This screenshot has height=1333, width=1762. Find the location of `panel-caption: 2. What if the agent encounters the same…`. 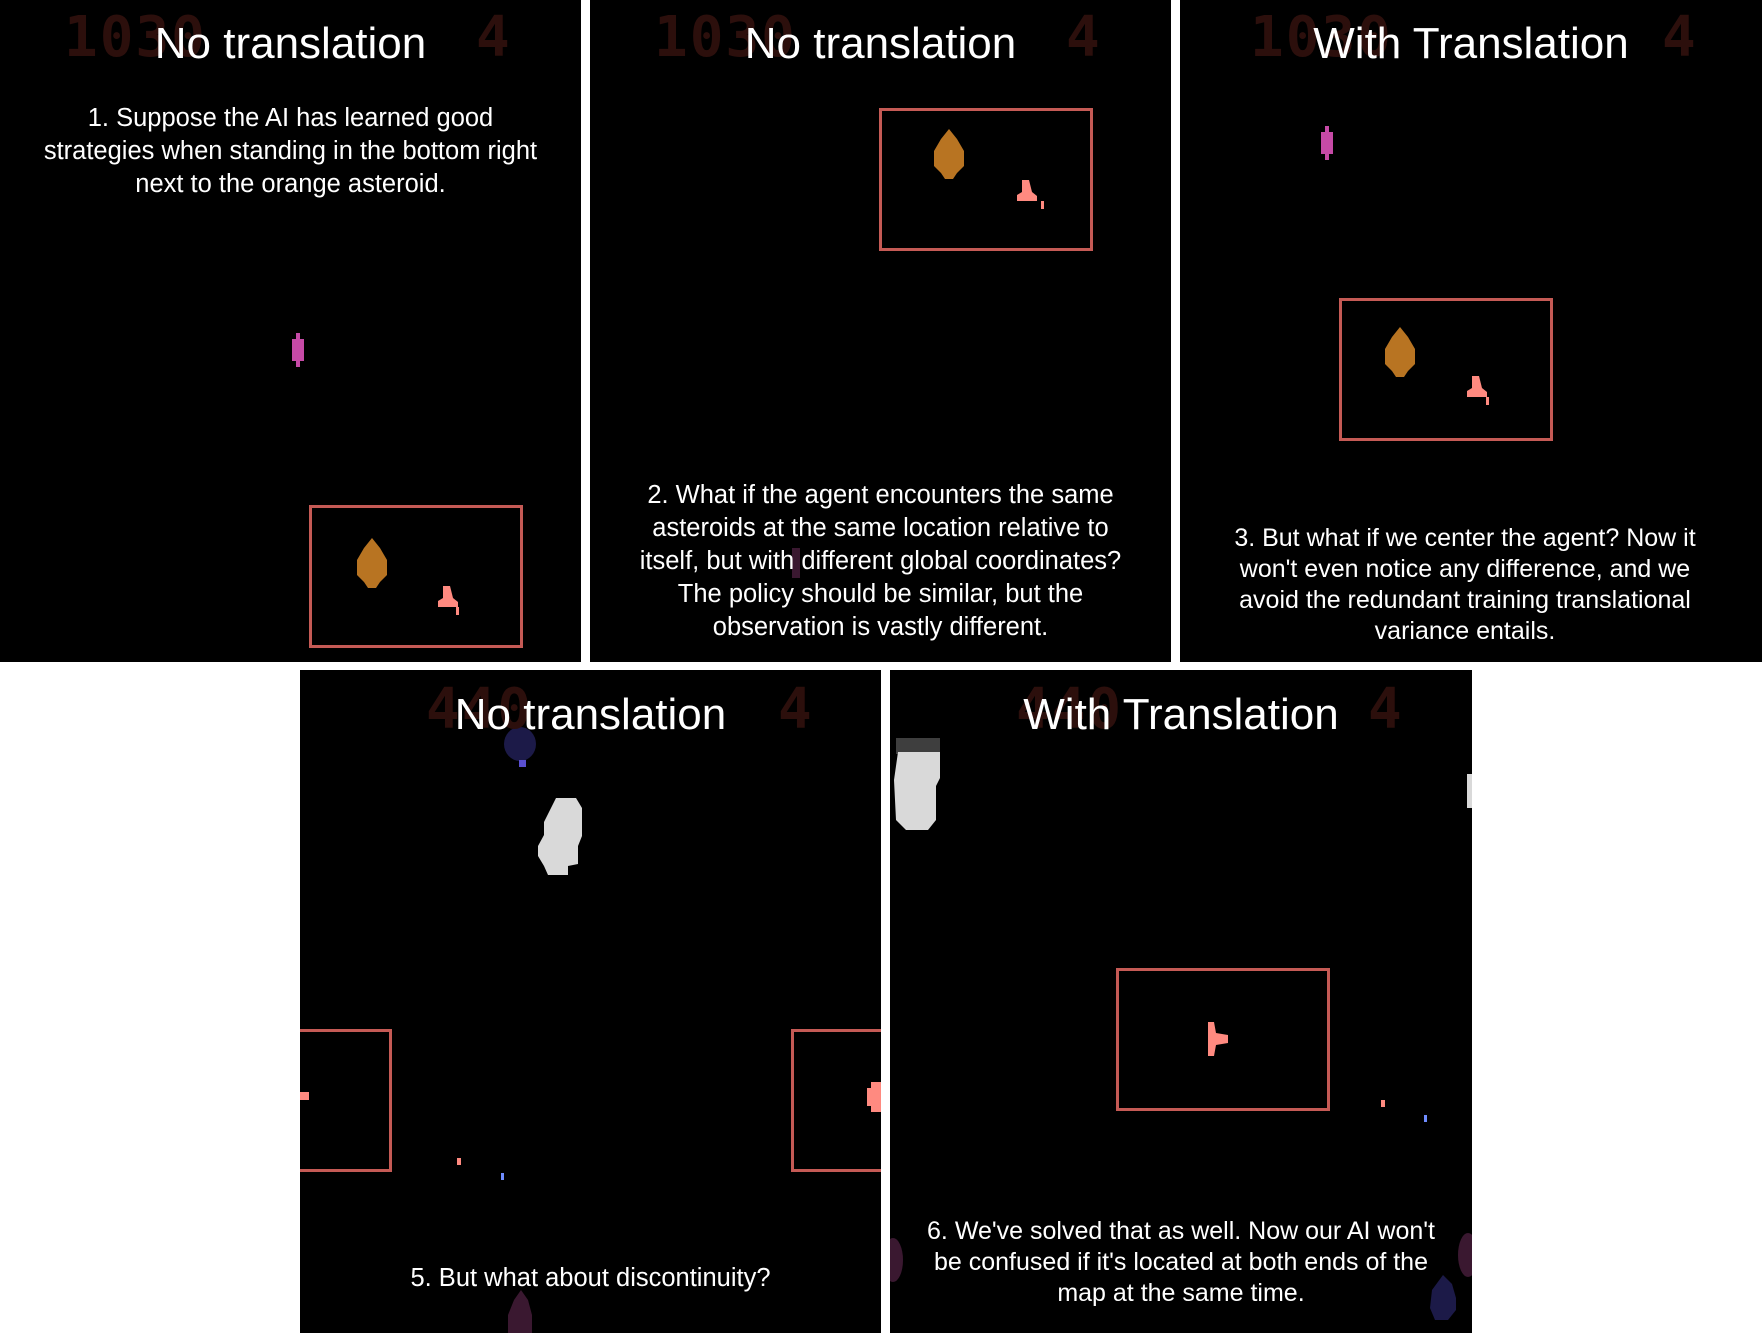

panel-caption: 2. What if the agent encounters the same… is located at coordinates (880, 561).